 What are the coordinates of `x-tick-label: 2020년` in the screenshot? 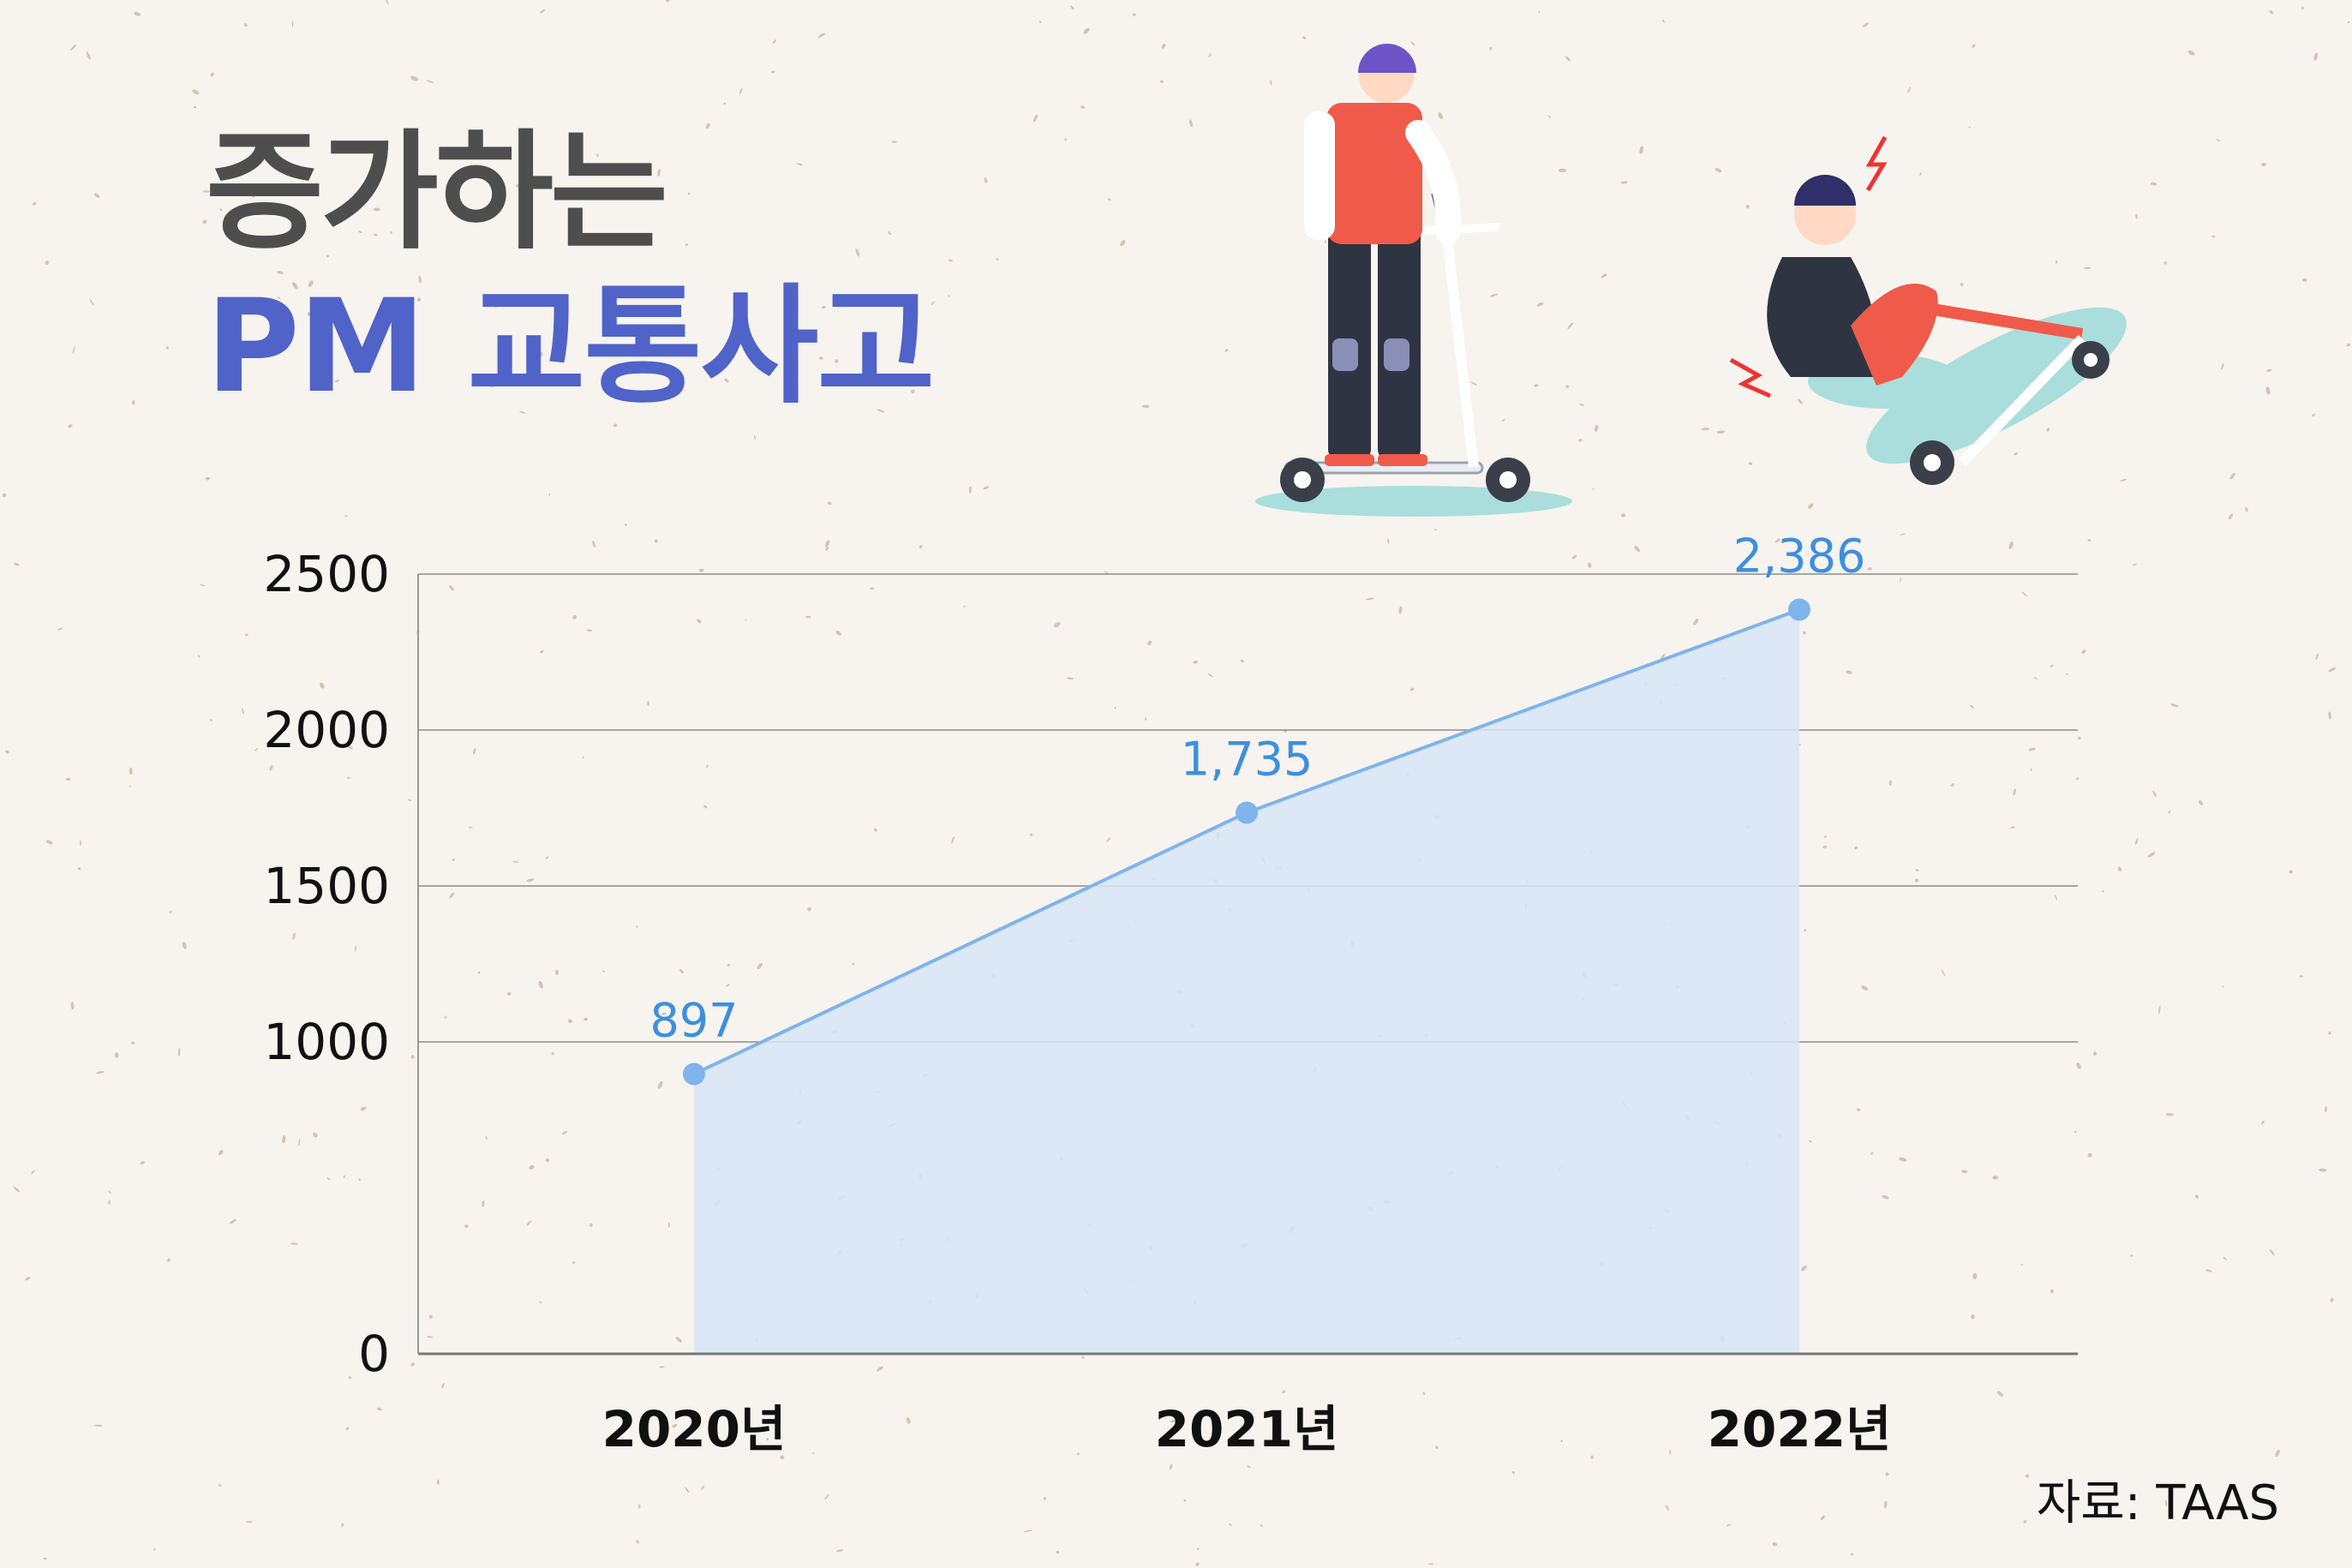 It's located at (695, 1429).